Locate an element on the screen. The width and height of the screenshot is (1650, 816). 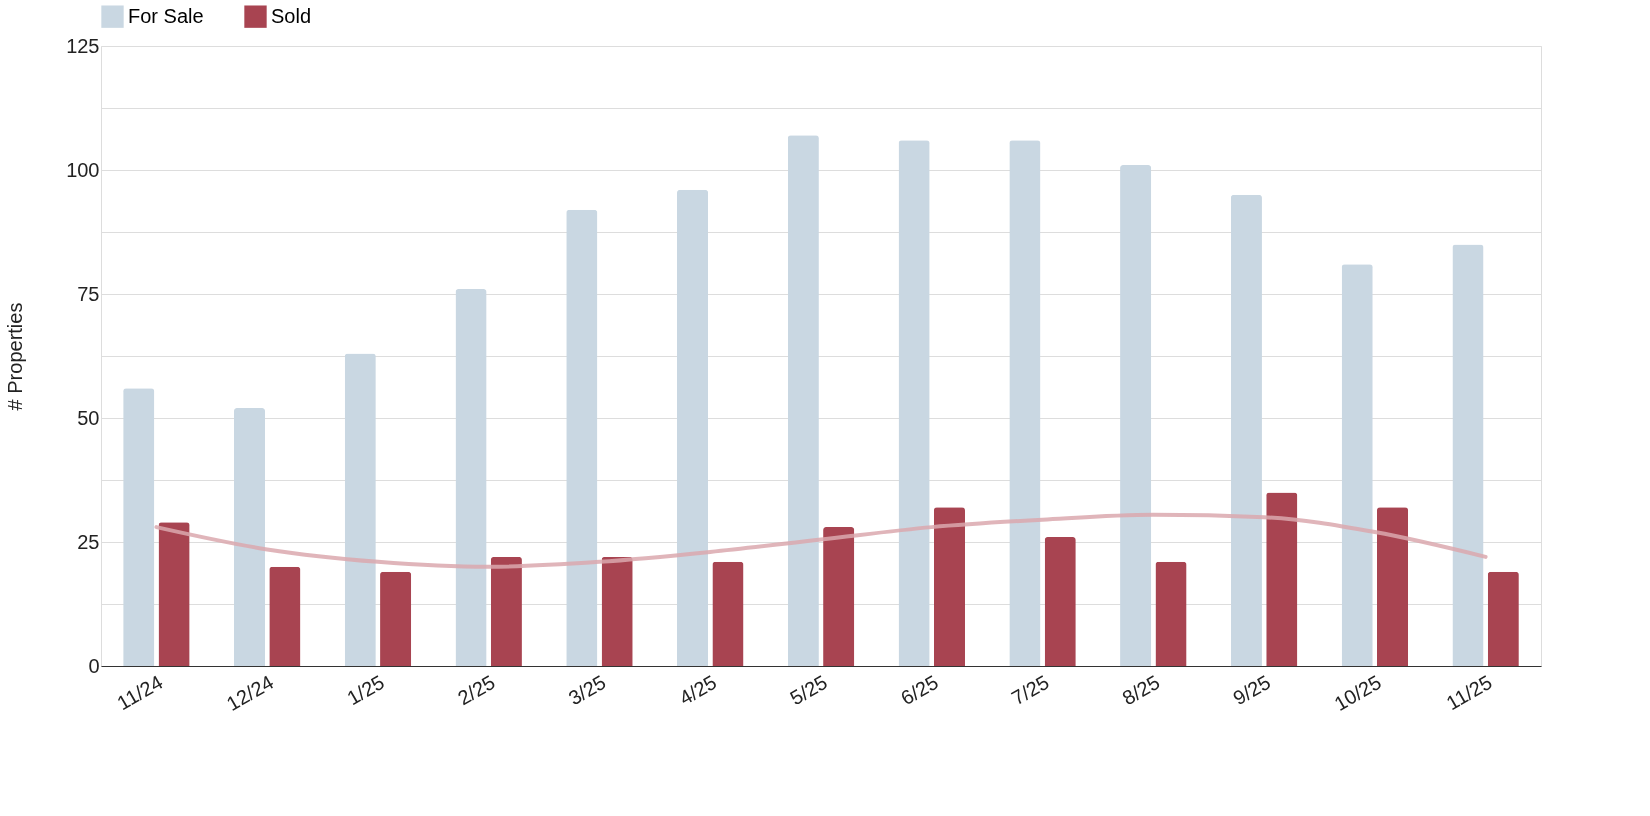
line-series is located at coordinates (821, 540).